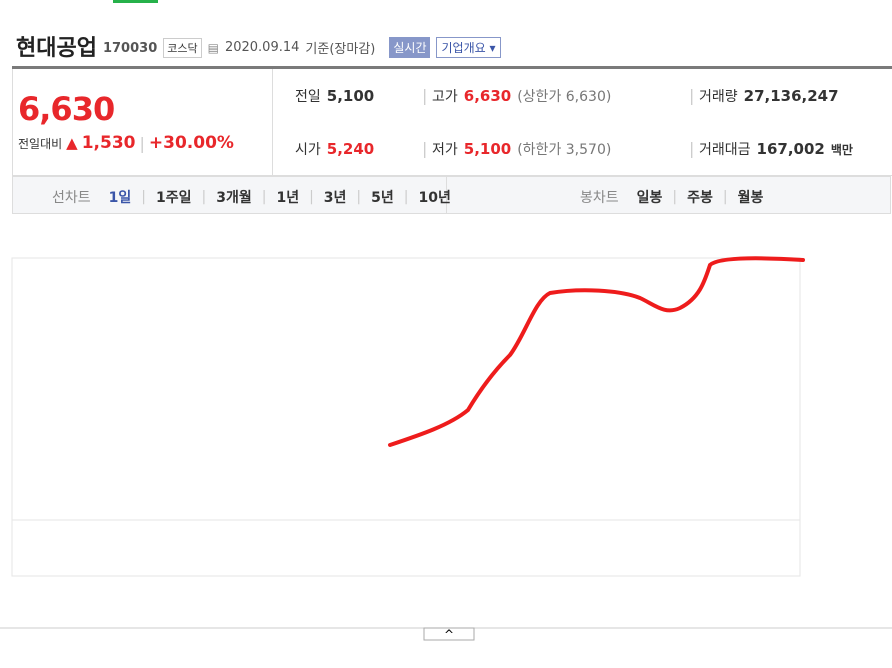 The height and width of the screenshot is (668, 892). Describe the element at coordinates (72, 143) in the screenshot. I see `up-icon: ▲` at that location.